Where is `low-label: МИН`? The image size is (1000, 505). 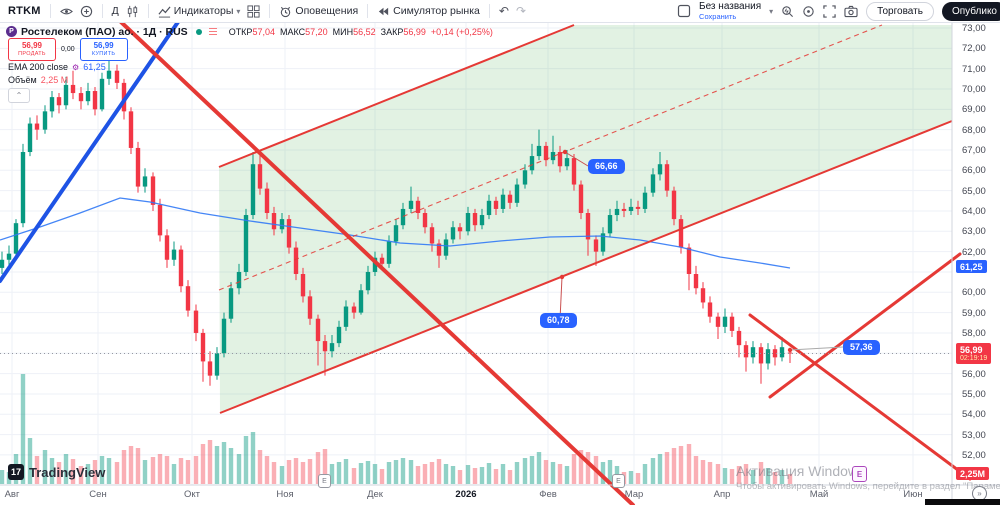 low-label: МИН is located at coordinates (343, 31).